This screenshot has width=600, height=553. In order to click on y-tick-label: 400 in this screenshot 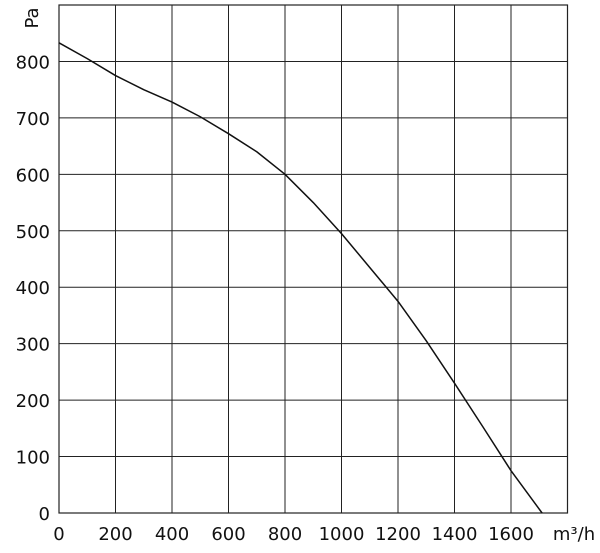, I will do `click(33, 288)`.